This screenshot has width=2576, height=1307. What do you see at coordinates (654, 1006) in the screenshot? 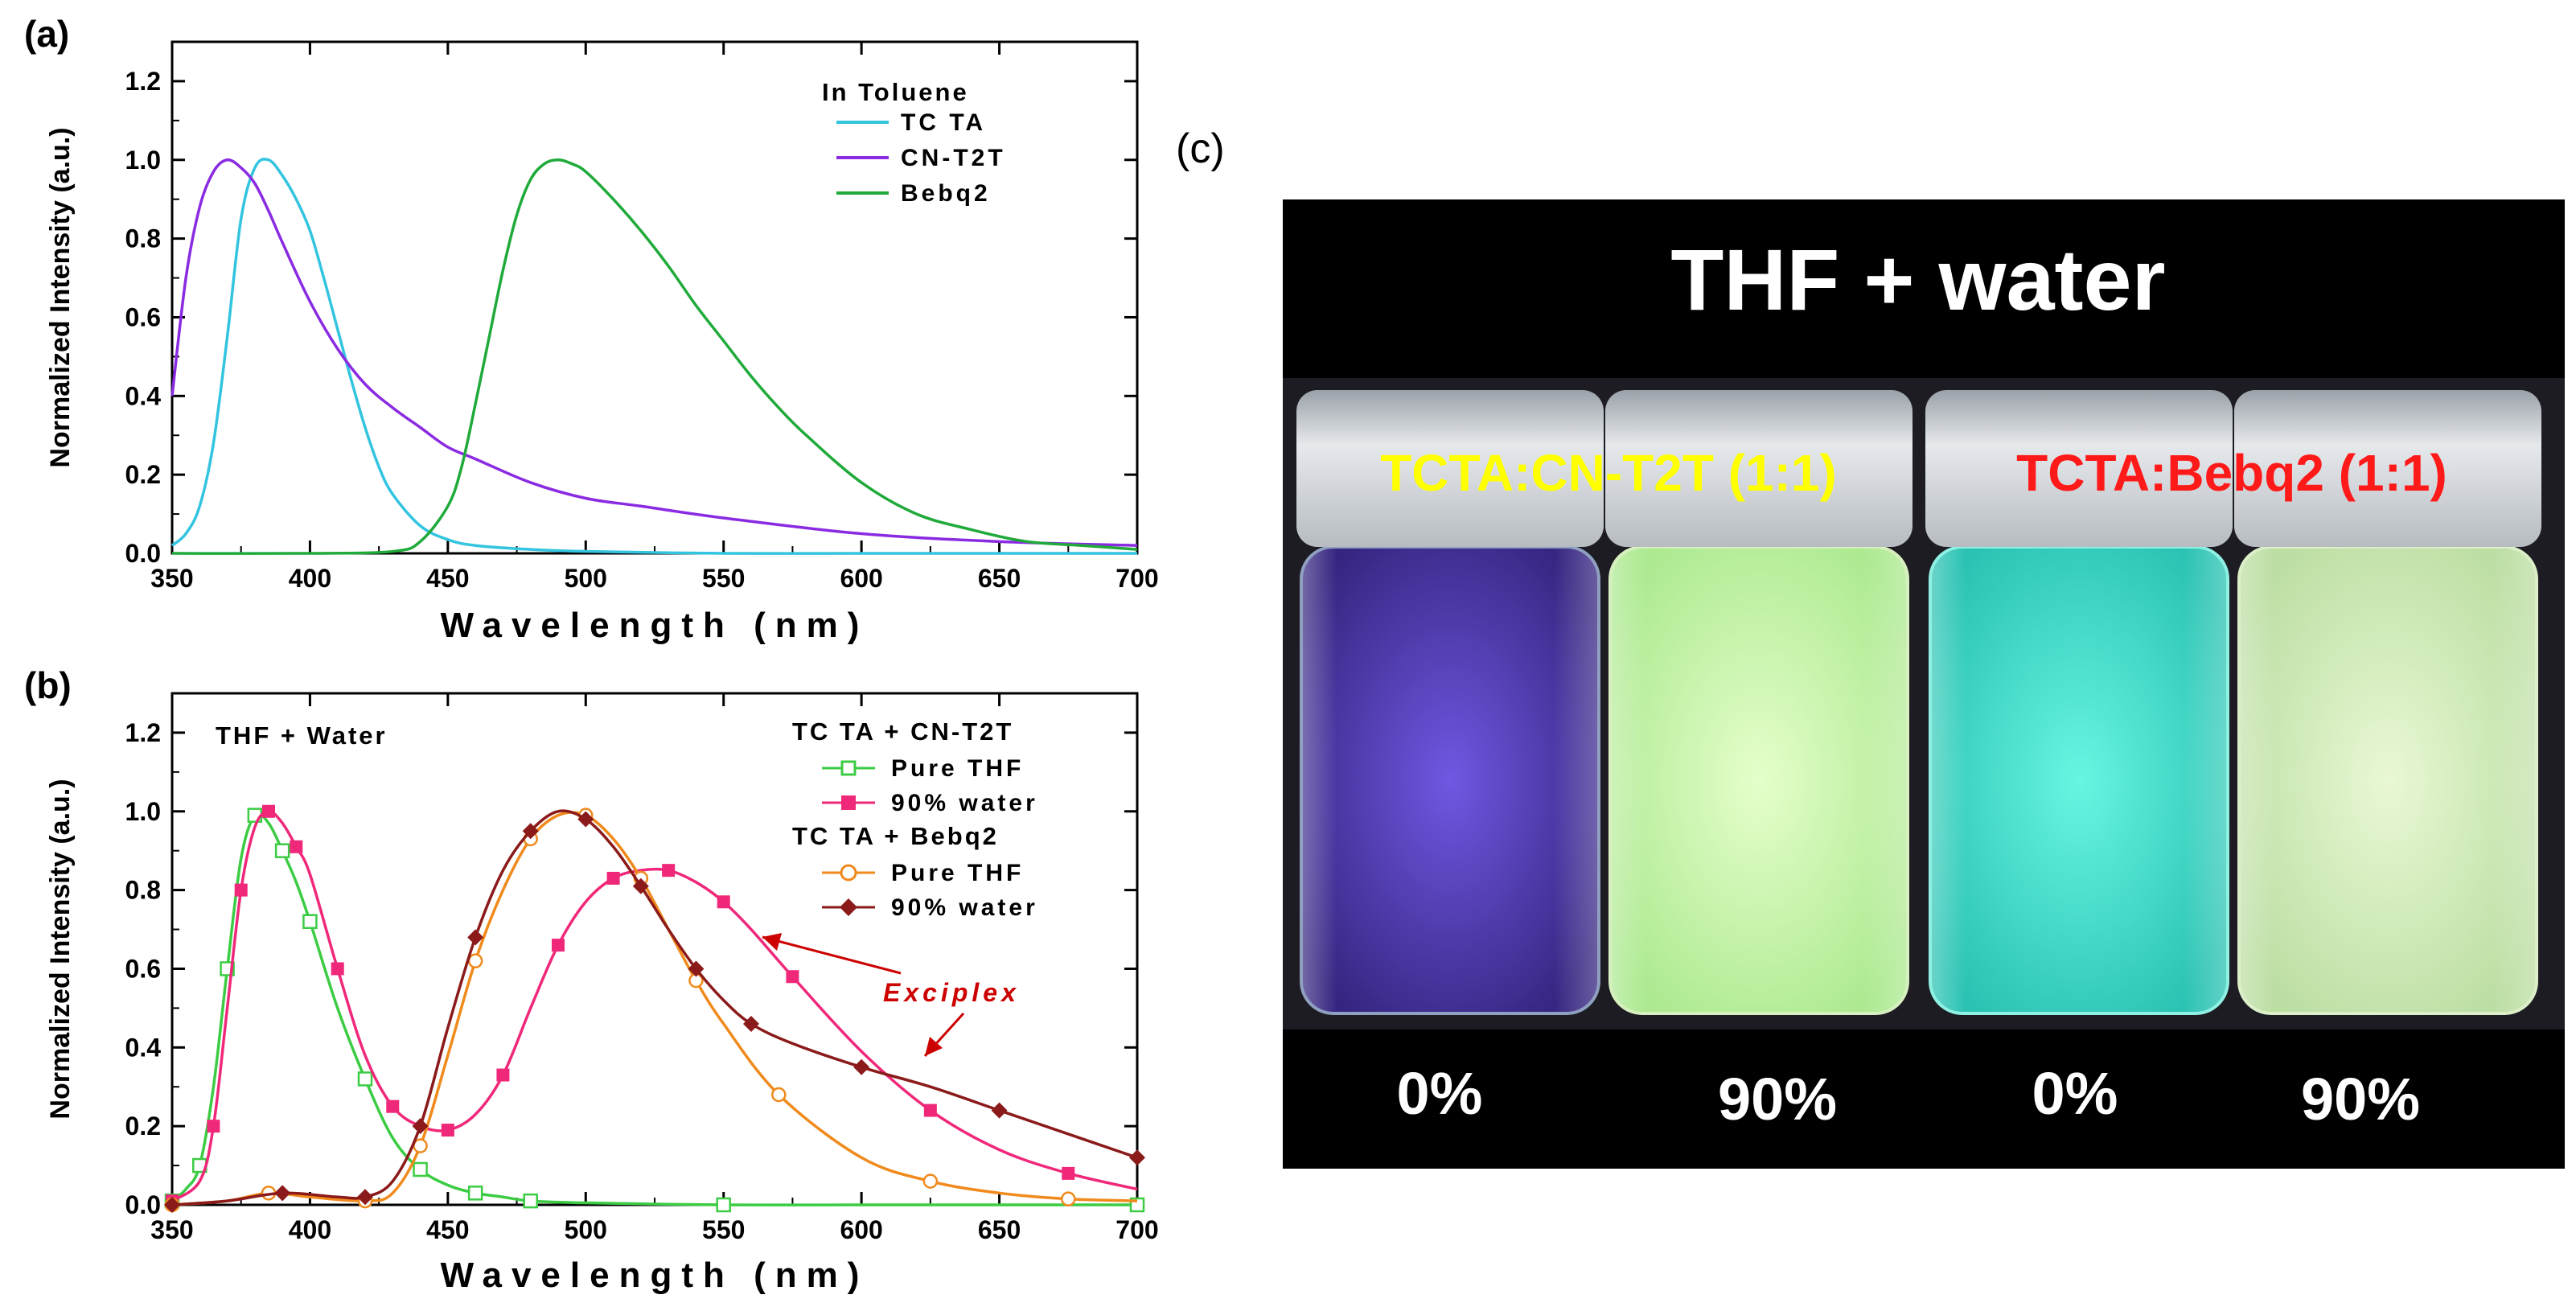
I see `panel-b-series-1-90-water-line` at bounding box center [654, 1006].